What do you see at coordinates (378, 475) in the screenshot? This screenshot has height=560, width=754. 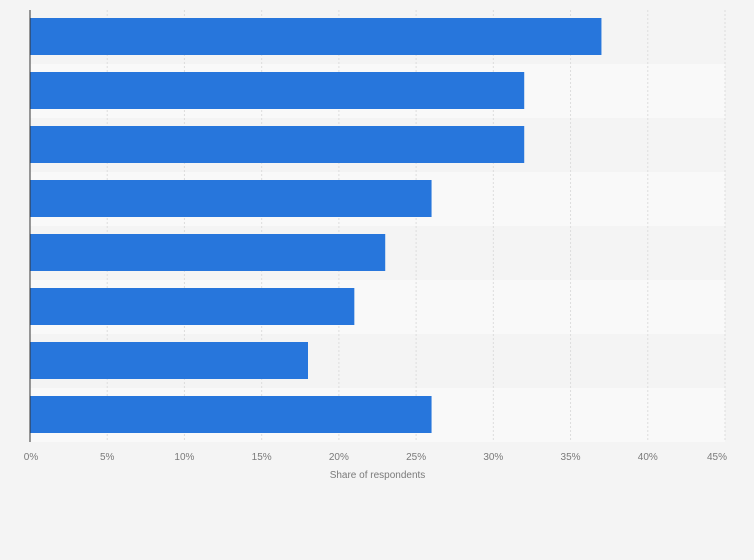 I see `x-axis-title: Share of respondents` at bounding box center [378, 475].